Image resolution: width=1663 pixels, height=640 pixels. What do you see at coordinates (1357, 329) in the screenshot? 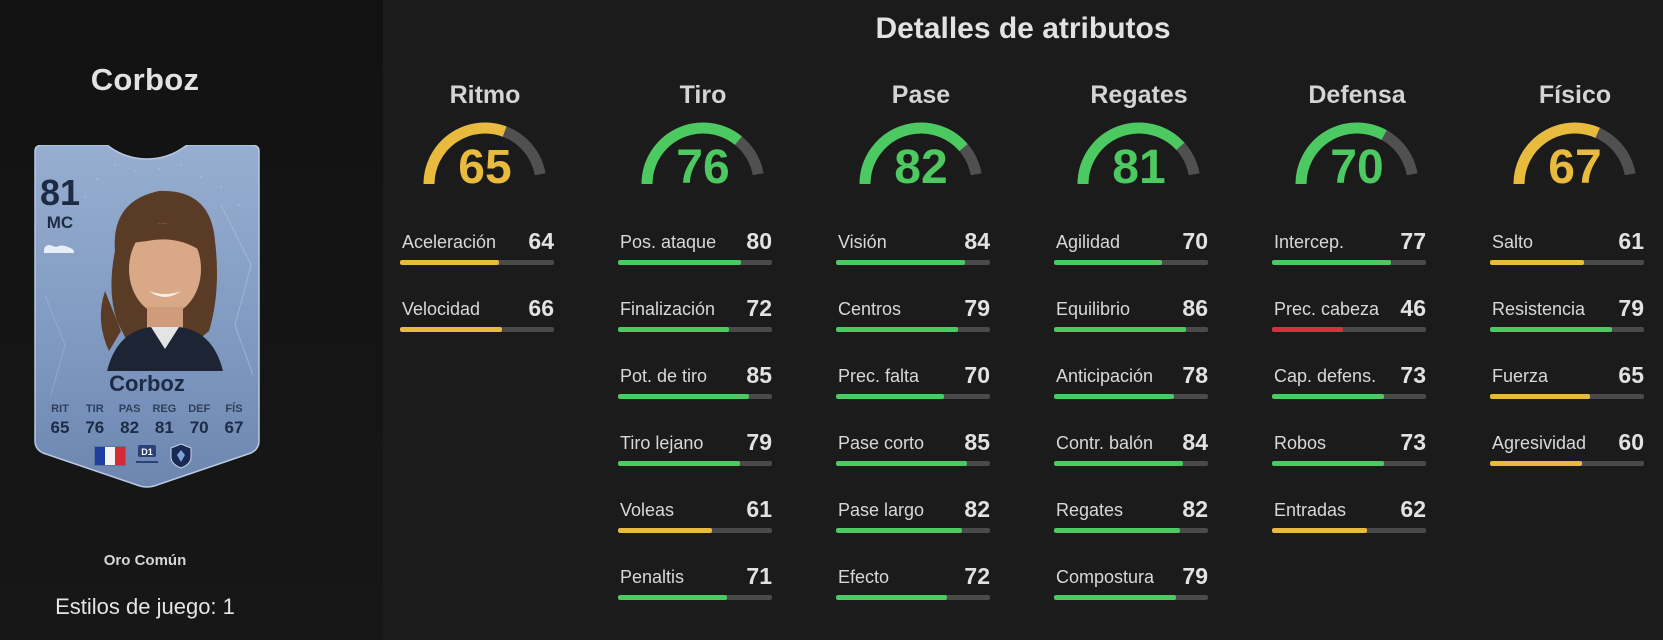
I see `attribute-row: Prec. cabeza 46` at bounding box center [1357, 329].